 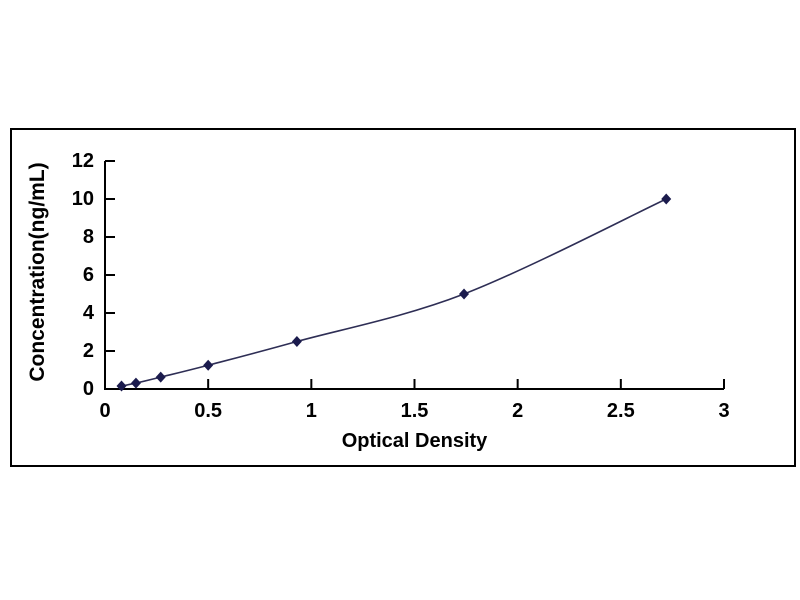 What do you see at coordinates (414, 441) in the screenshot?
I see `x-axis-title: Optical Density` at bounding box center [414, 441].